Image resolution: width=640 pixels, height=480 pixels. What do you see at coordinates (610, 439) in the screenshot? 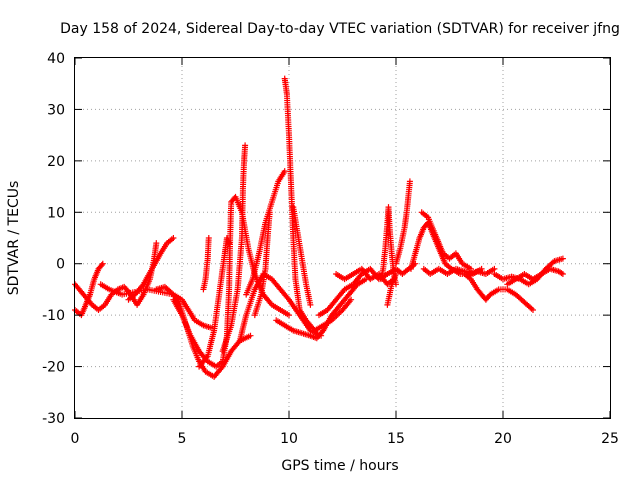
I see `x-tick-label: 25` at bounding box center [610, 439].